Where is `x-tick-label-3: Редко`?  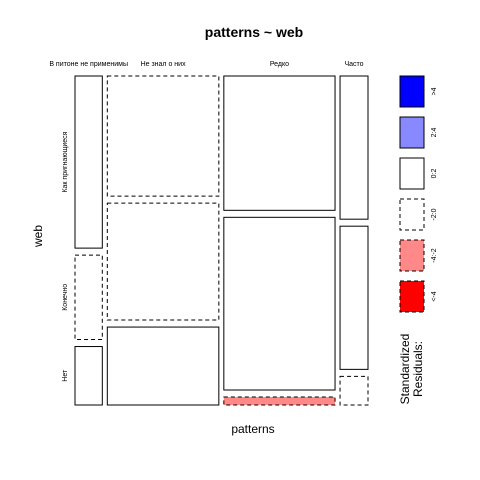
x-tick-label-3: Редко is located at coordinates (279, 64).